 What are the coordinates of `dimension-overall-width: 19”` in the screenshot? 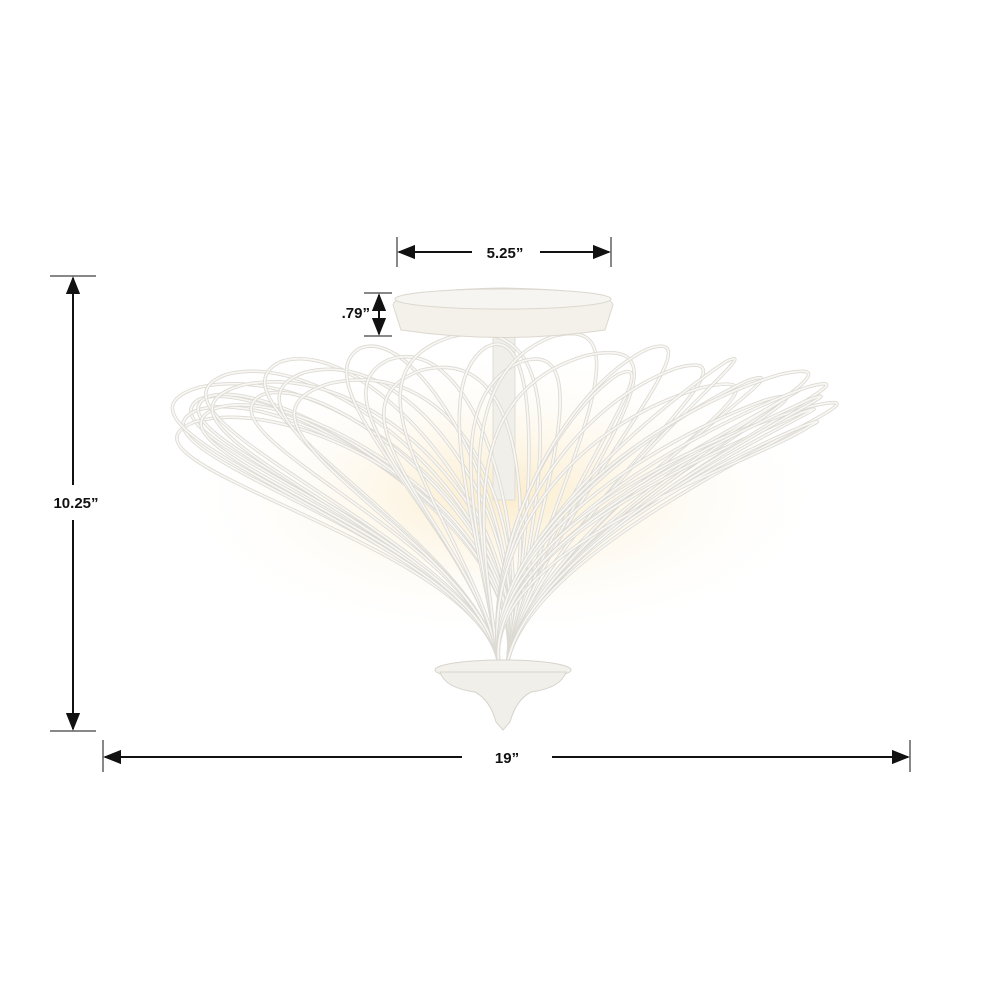 It's located at (506, 756).